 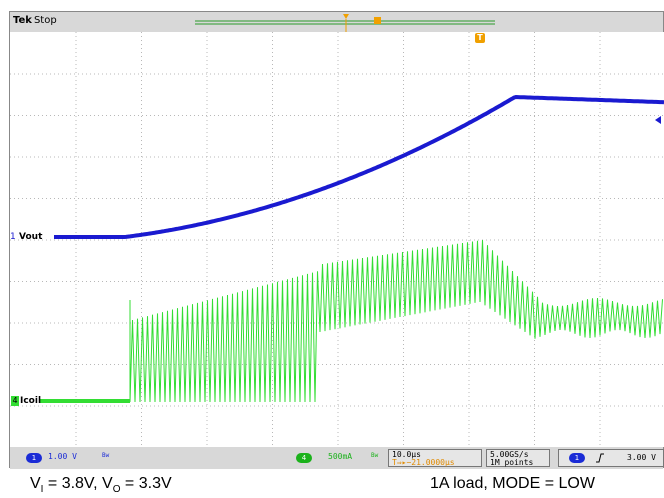 I want to click on caption-sub-i: I, so click(x=42, y=490).